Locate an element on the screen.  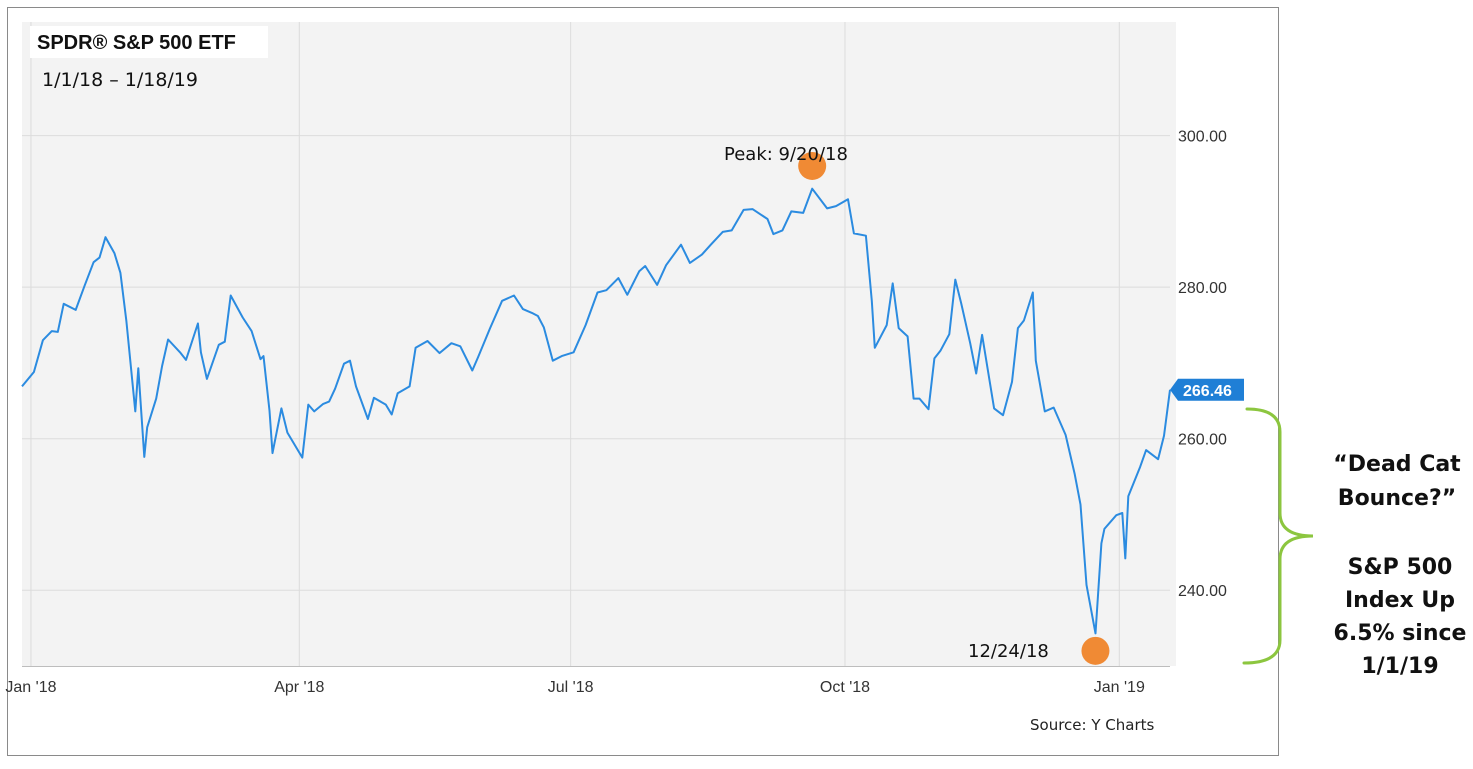
trough-marker is located at coordinates (1095, 650).